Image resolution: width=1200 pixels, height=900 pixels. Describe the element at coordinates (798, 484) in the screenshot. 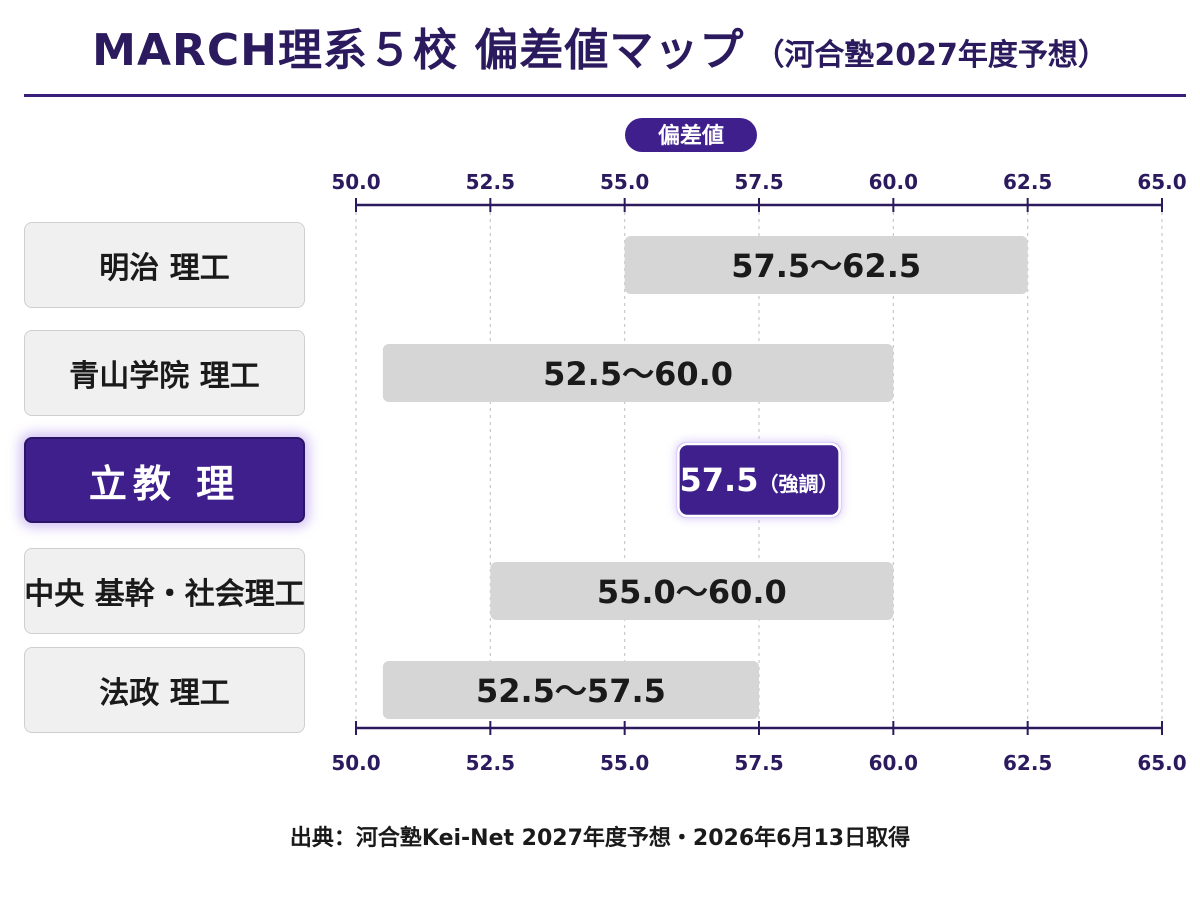

I see `bar-label-note-2: （強調）` at that location.